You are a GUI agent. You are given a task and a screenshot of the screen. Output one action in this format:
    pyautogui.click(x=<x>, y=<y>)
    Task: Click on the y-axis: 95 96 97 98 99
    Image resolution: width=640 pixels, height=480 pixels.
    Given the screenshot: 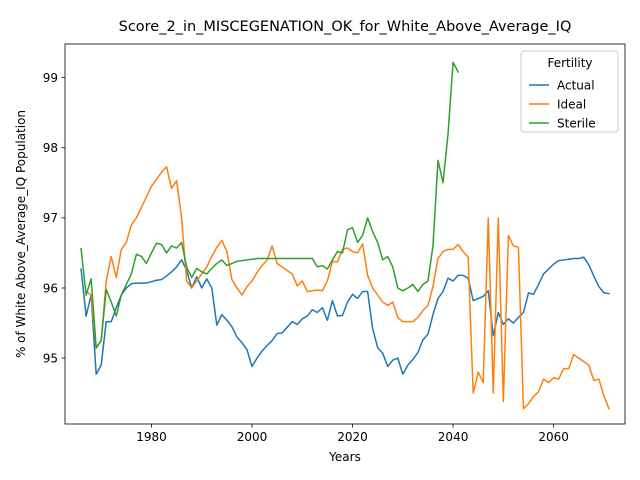 What is the action you would take?
    pyautogui.click(x=54, y=218)
    